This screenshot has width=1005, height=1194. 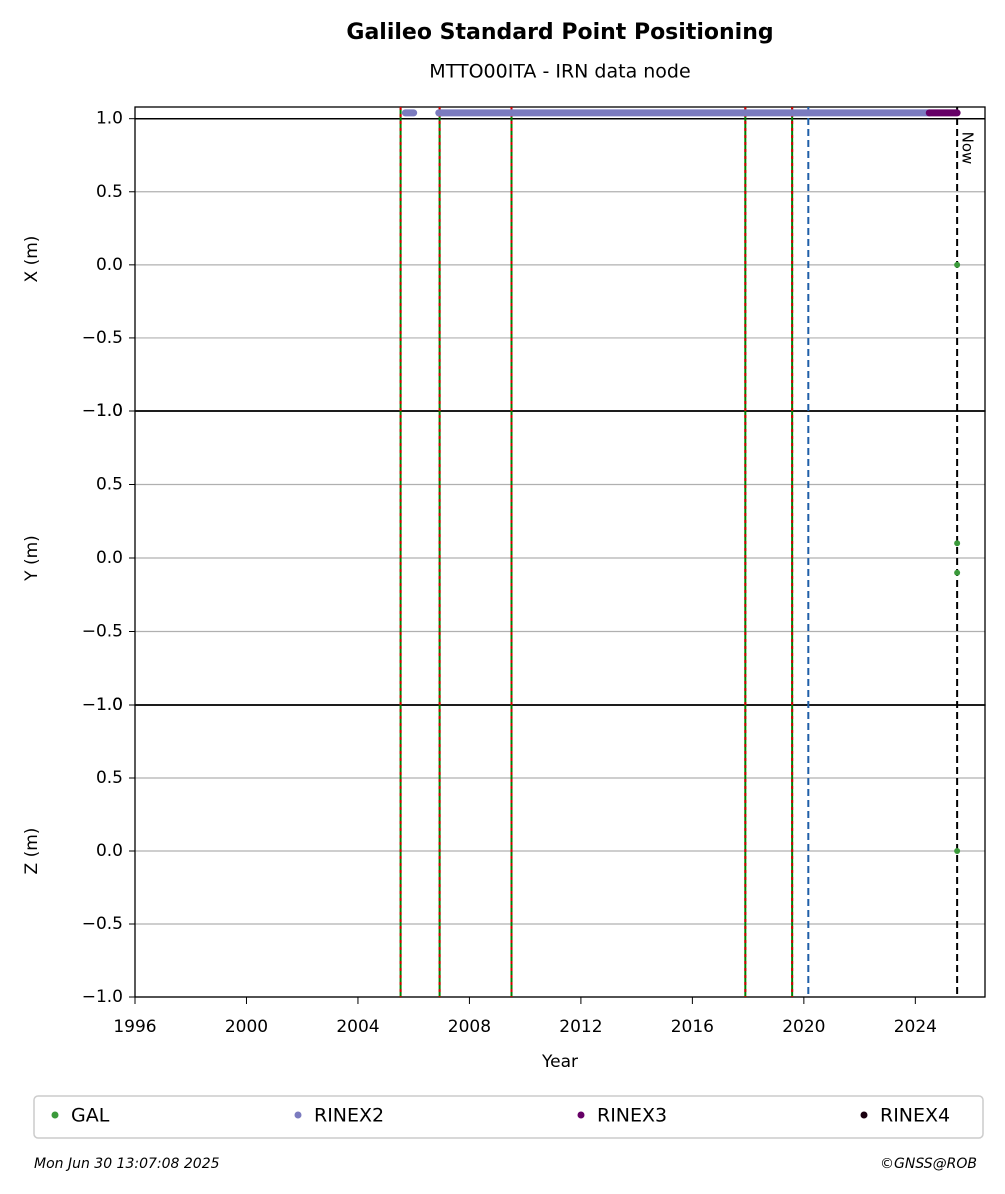 I want to click on x-tick-label: 2000, so click(x=246, y=1027).